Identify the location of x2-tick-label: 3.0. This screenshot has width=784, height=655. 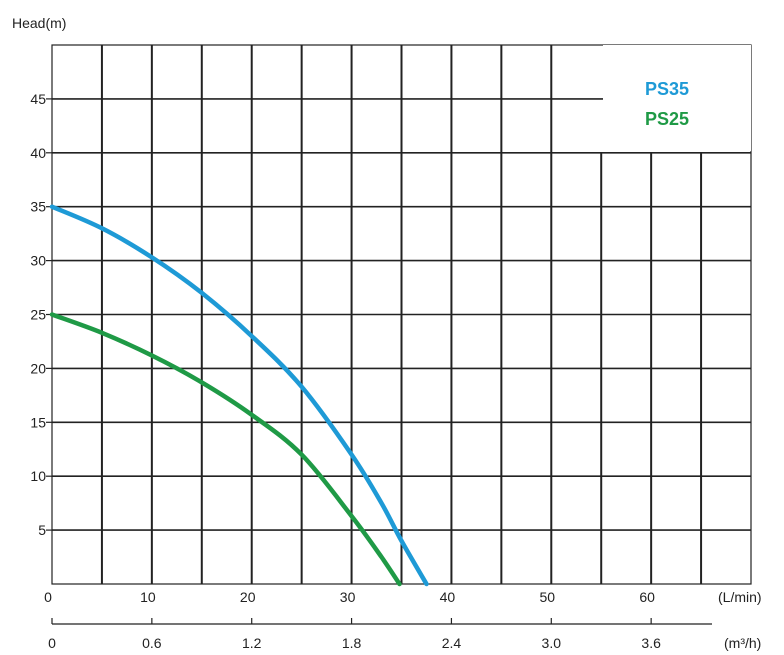
(552, 643).